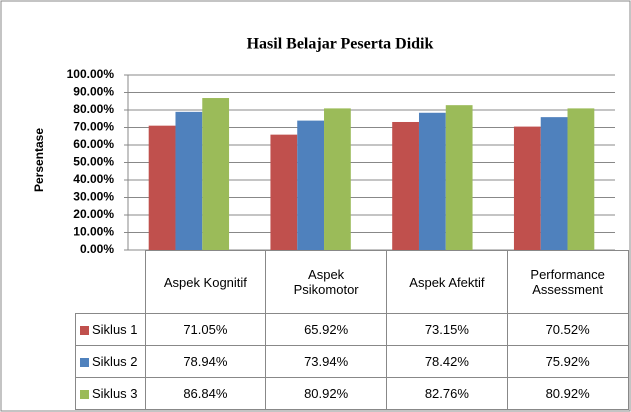 The image size is (631, 412). Describe the element at coordinates (447, 361) in the screenshot. I see `value-label: 78.42%` at that location.